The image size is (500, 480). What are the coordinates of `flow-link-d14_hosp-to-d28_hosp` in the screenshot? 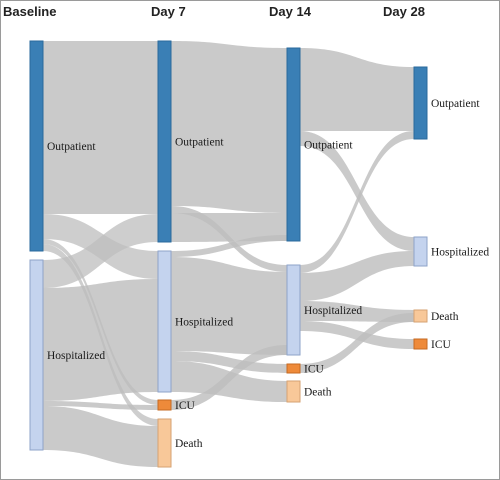 It's located at (357, 276).